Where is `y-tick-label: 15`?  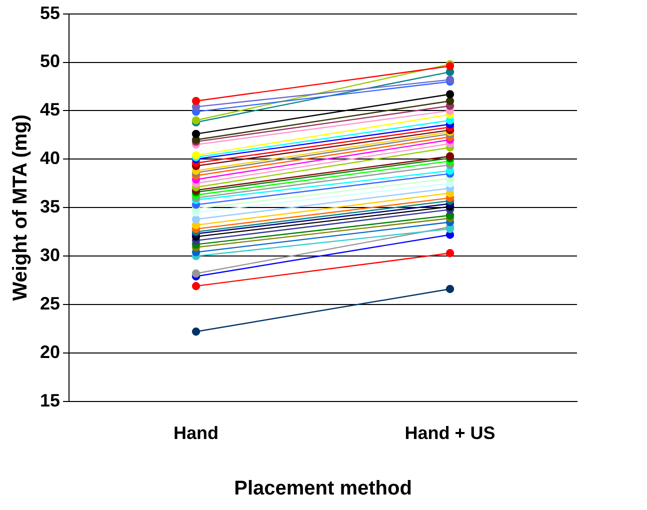
y-tick-label: 15 is located at coordinates (50, 400).